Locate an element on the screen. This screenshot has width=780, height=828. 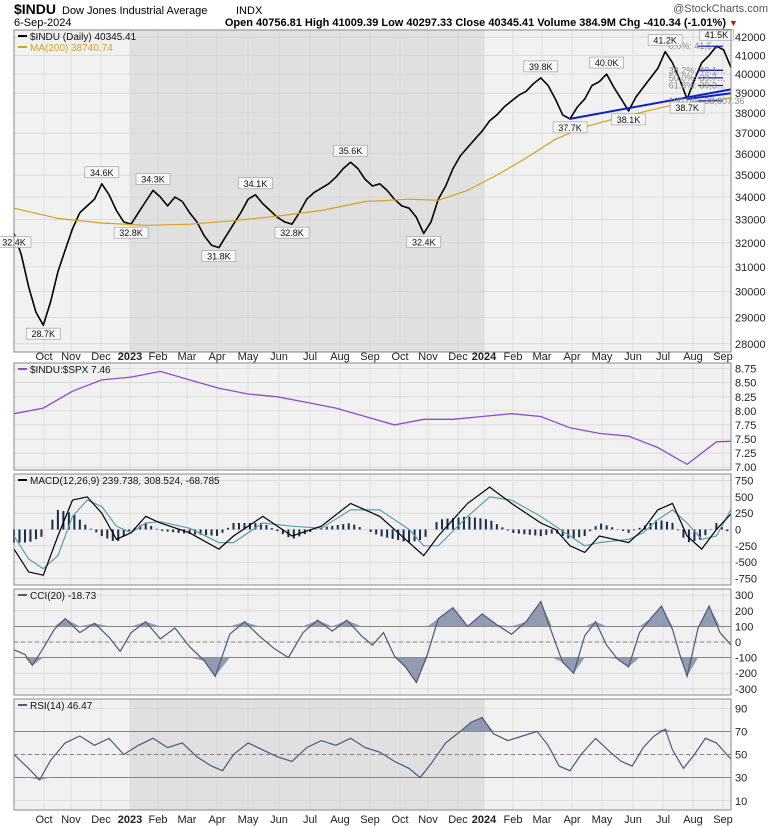
time-axis-label: Dec is located at coordinates (101, 357).